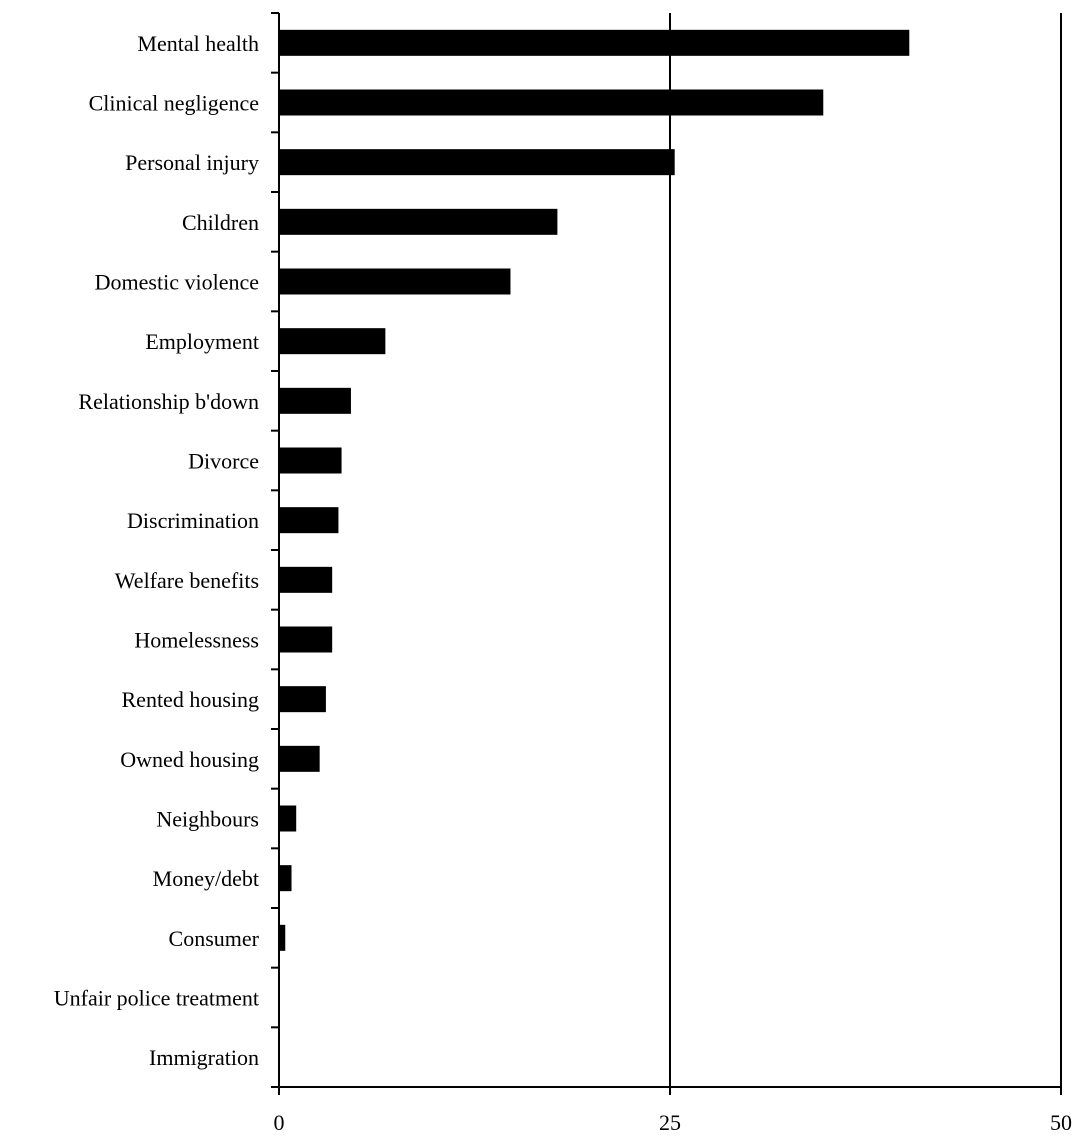  Describe the element at coordinates (191, 699) in the screenshot. I see `category-label: Rented housing` at that location.